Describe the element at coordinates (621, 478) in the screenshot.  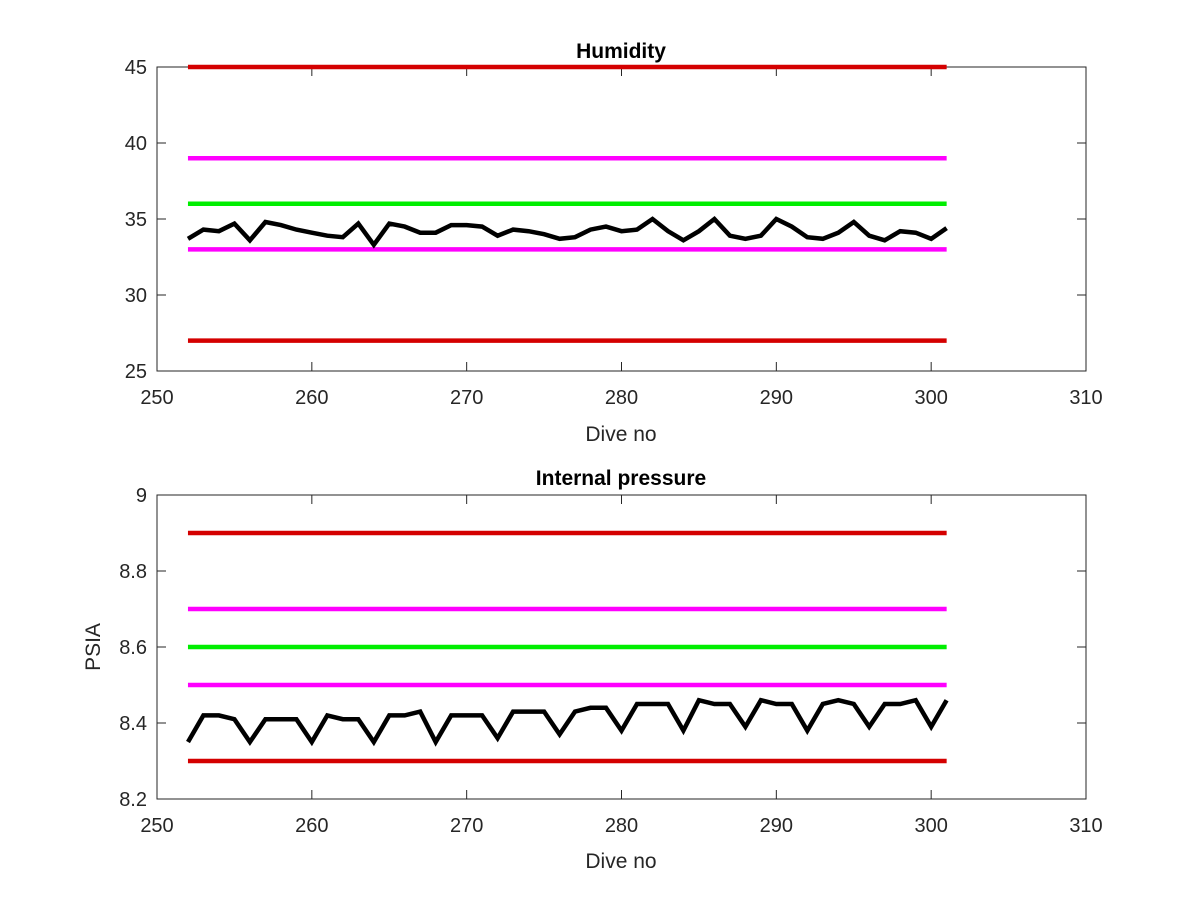
I see `pressure-chart-title: Internal pressure` at that location.